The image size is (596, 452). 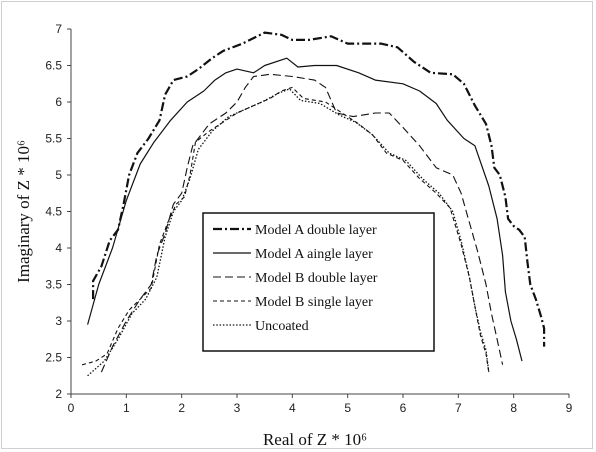 What do you see at coordinates (71, 408) in the screenshot?
I see `x-tick-label: 0` at bounding box center [71, 408].